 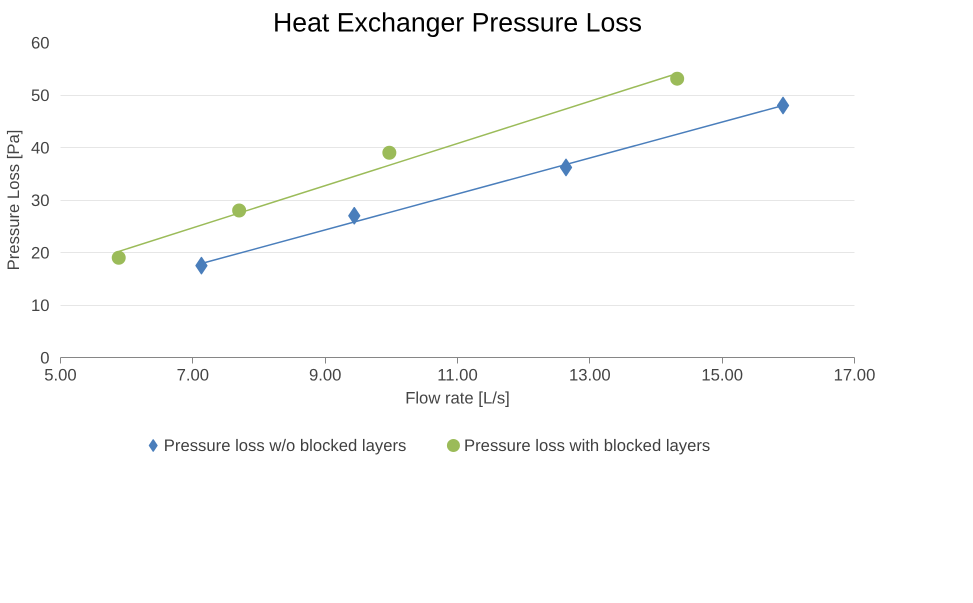 I want to click on x-tick-label: 15.00, so click(x=722, y=375).